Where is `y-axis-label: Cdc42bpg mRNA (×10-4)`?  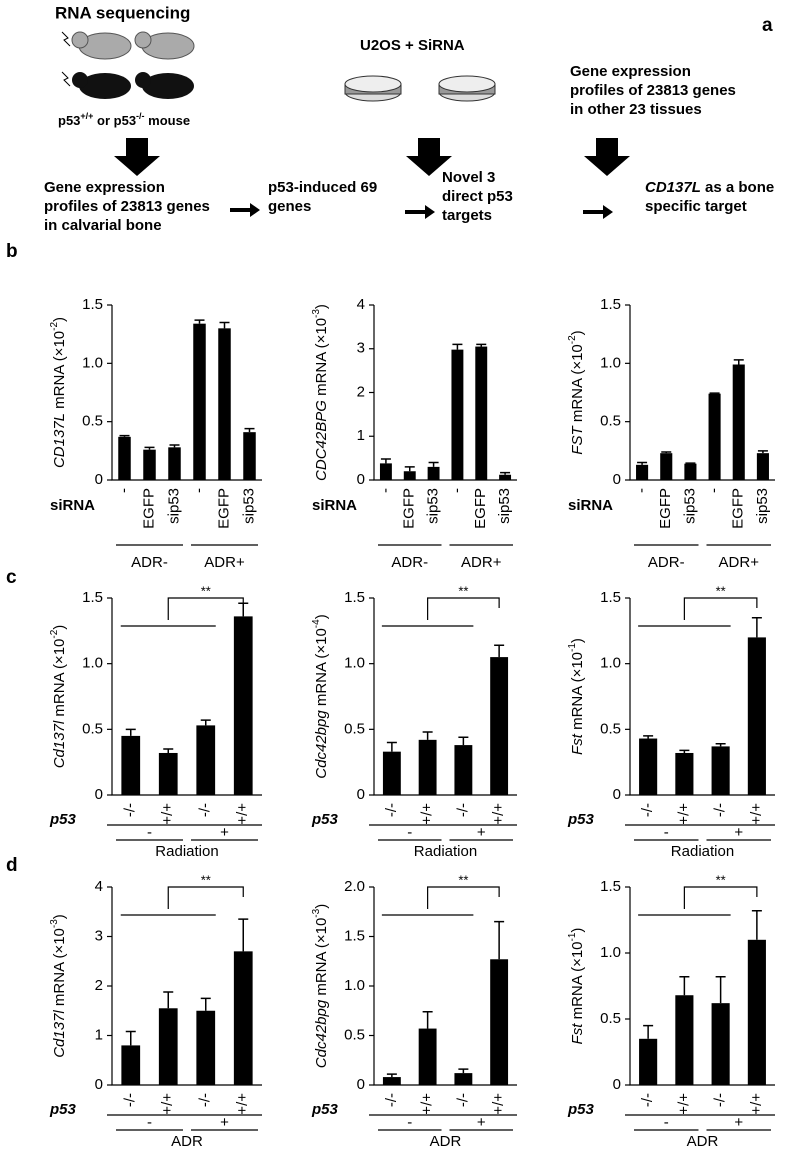
y-axis-label: Cdc42bpg mRNA (×10-4) is located at coordinates (320, 696).